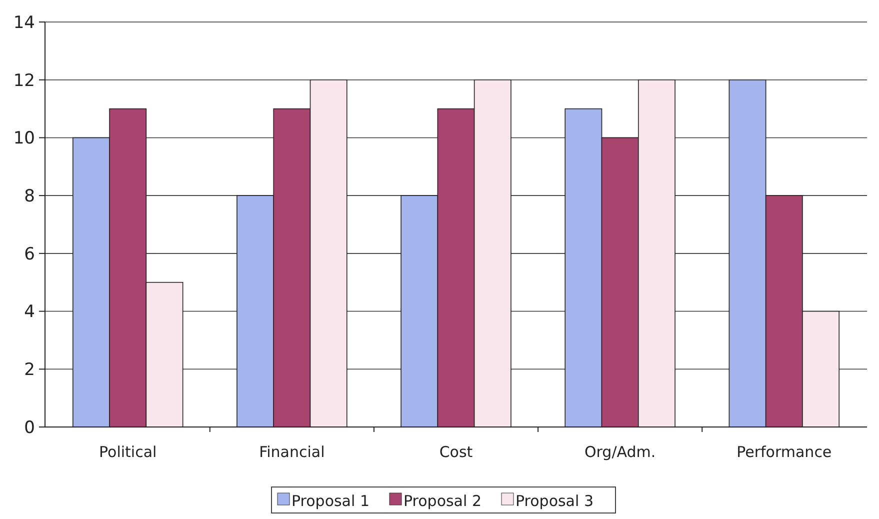 The width and height of the screenshot is (879, 519). I want to click on x-tick-label: Political, so click(128, 452).